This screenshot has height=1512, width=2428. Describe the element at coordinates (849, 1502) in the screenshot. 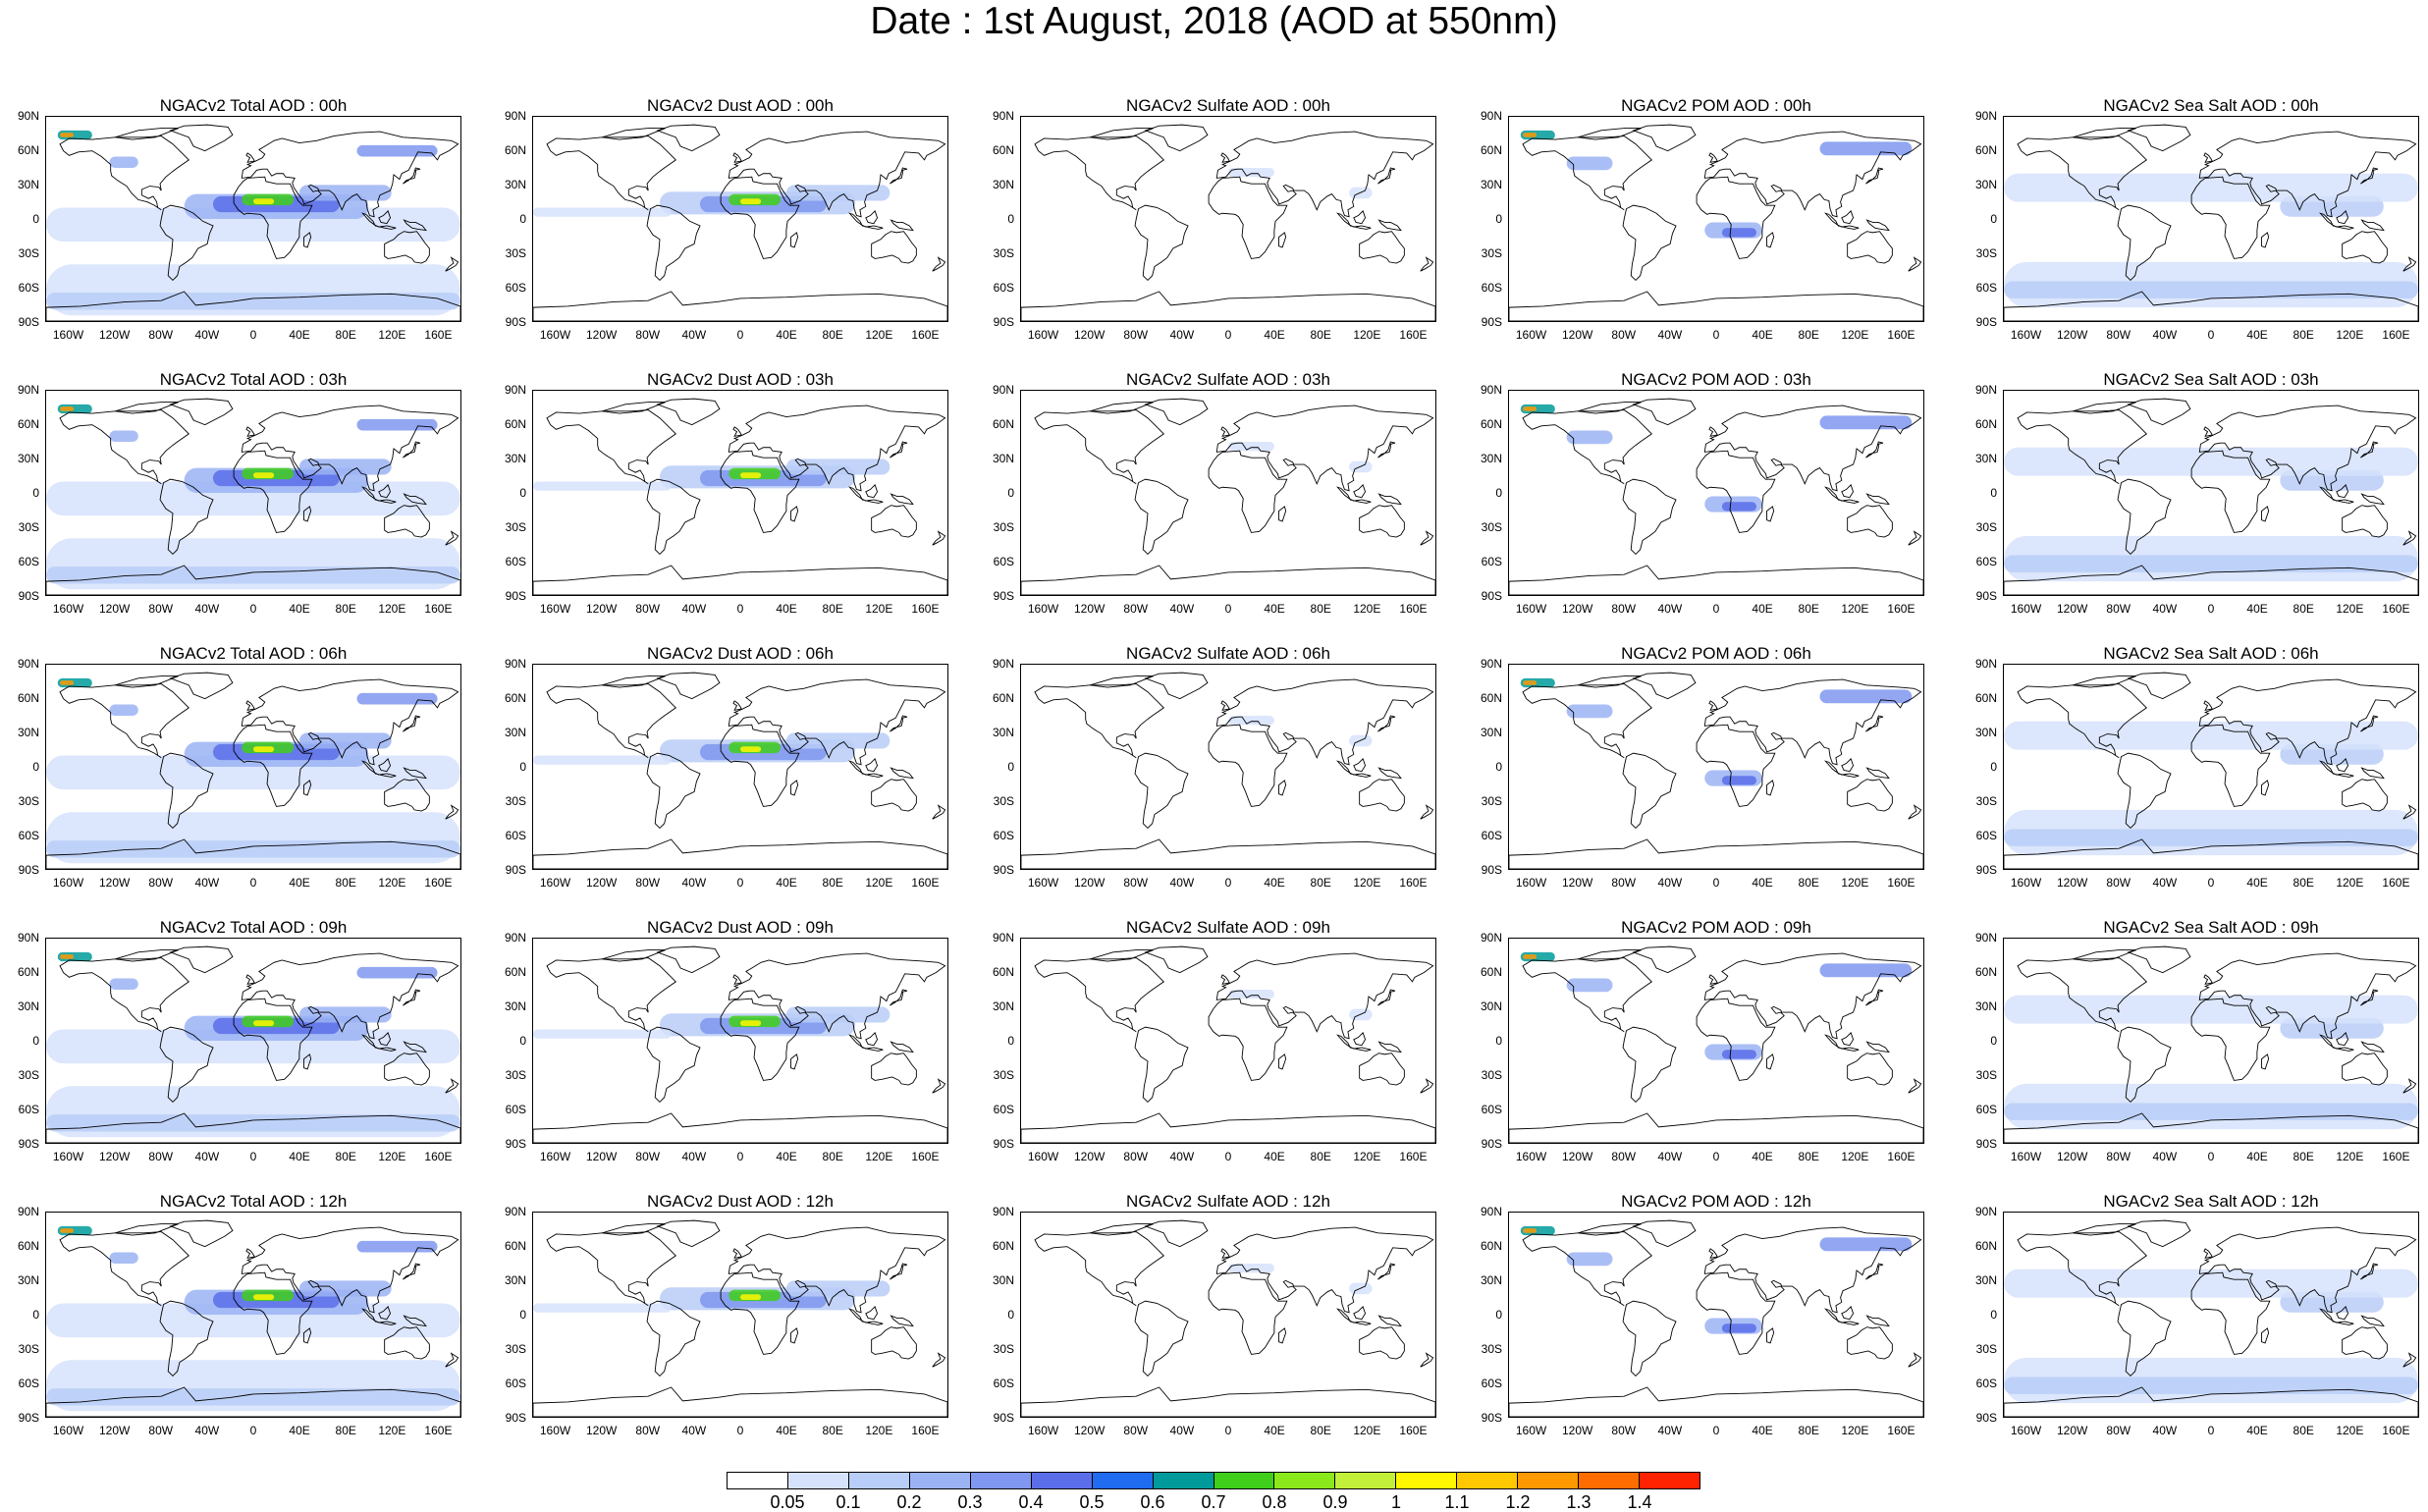

I see `colorbar-label: 0.1` at that location.